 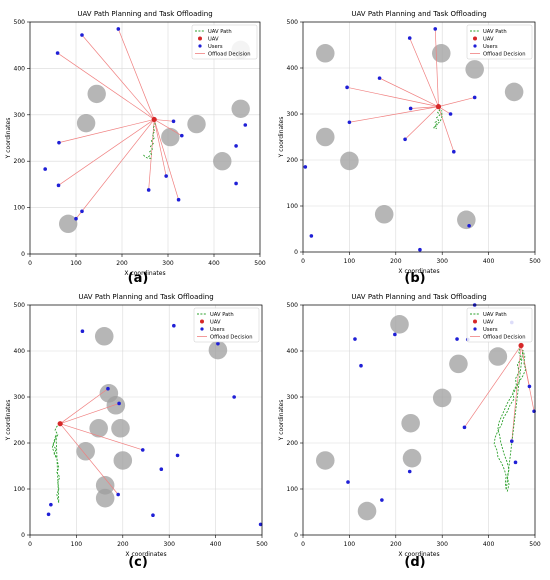 What do you see at coordinates (144, 14) in the screenshot?
I see `chart-title: UAV Path Planning and Task Offloading` at bounding box center [144, 14].